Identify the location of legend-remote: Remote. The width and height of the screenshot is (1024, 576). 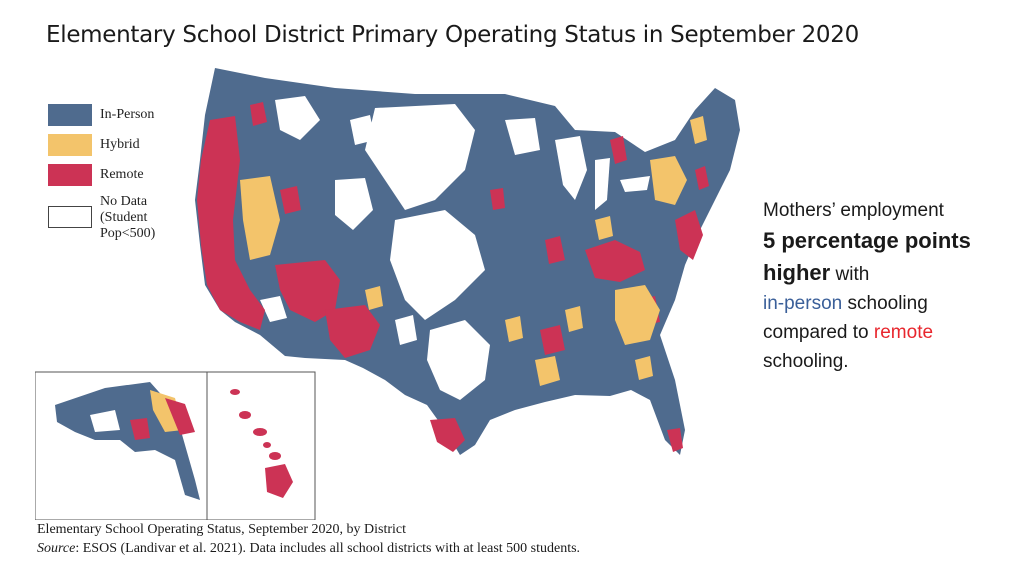
(109, 179).